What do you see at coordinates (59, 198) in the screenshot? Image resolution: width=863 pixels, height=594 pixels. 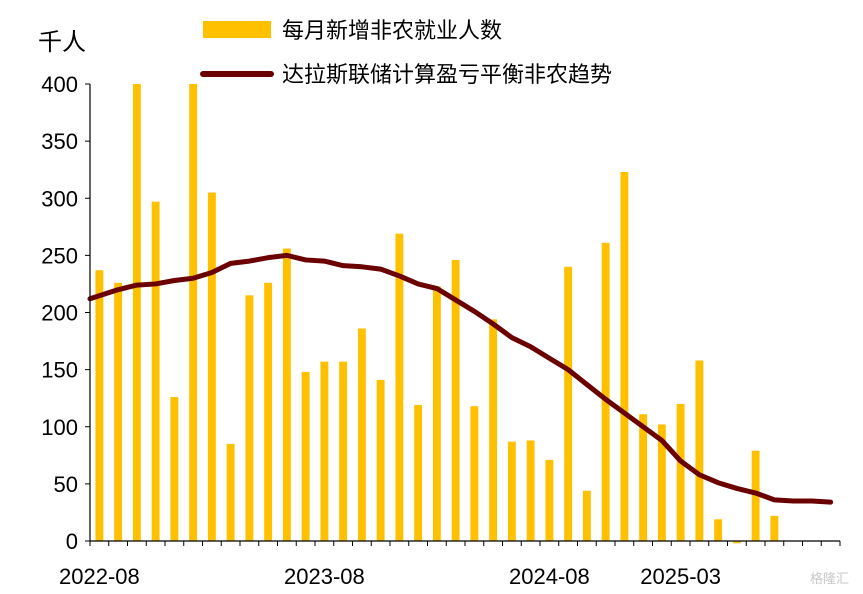 I see `y-tick-label: 300` at bounding box center [59, 198].